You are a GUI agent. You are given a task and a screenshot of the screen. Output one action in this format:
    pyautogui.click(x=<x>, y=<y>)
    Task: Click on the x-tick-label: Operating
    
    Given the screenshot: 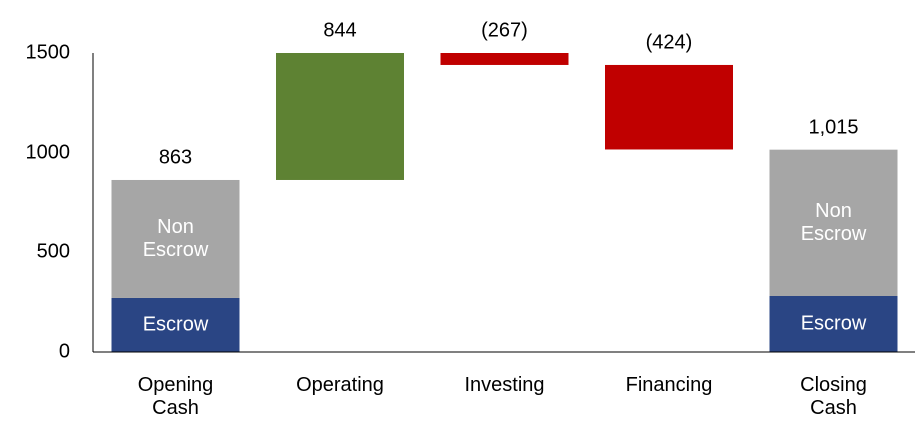 What is the action you would take?
    pyautogui.click(x=340, y=385)
    